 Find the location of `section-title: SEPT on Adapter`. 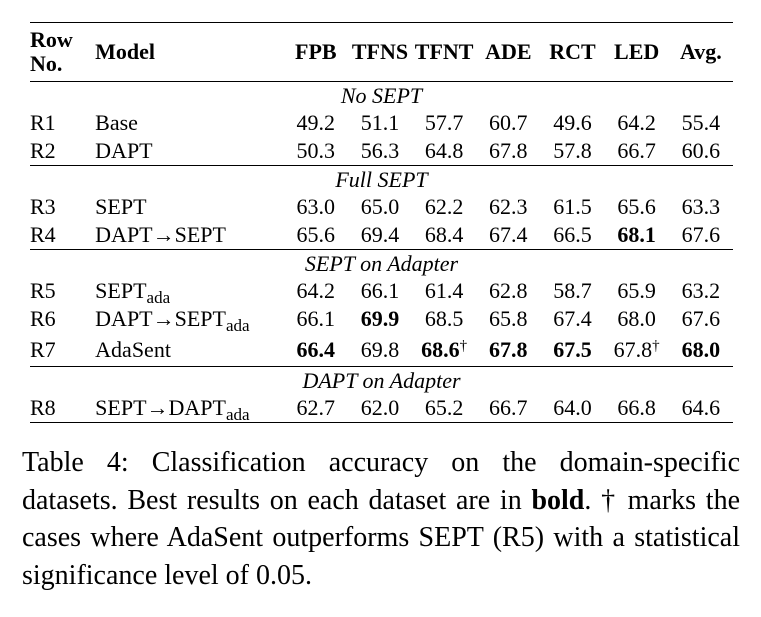

section-title: SEPT on Adapter is located at coordinates (381, 263).